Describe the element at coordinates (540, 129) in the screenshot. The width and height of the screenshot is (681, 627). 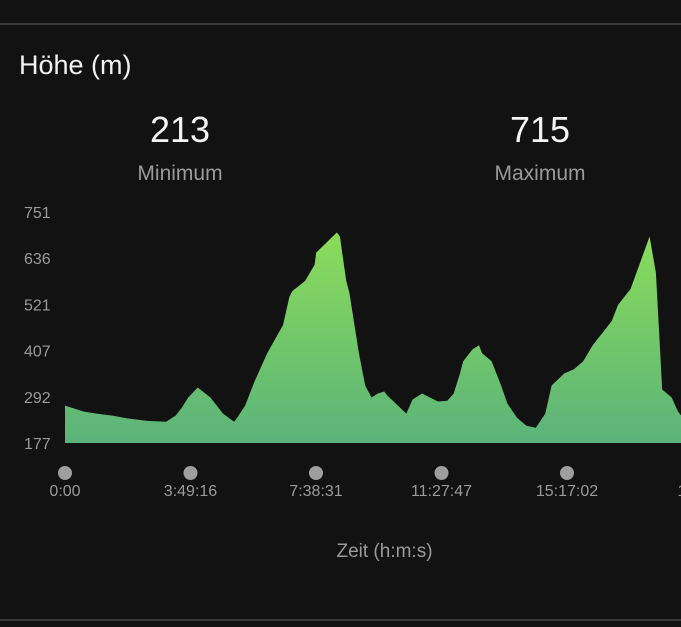
I see `maximum-value: 715` at that location.